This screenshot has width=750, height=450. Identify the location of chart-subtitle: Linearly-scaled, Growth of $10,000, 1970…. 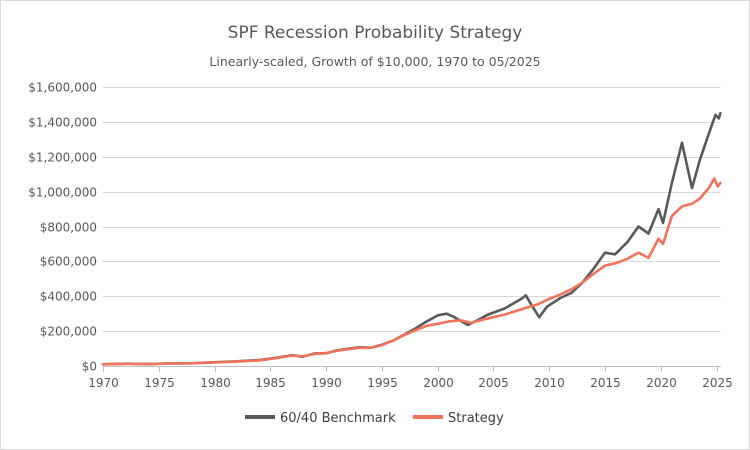
(374, 61).